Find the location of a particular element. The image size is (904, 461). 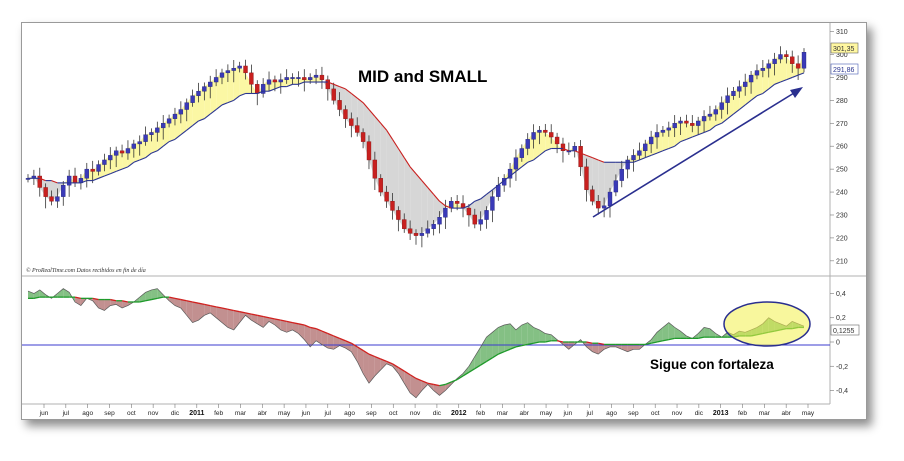

y-tick-label: 270 is located at coordinates (842, 124).